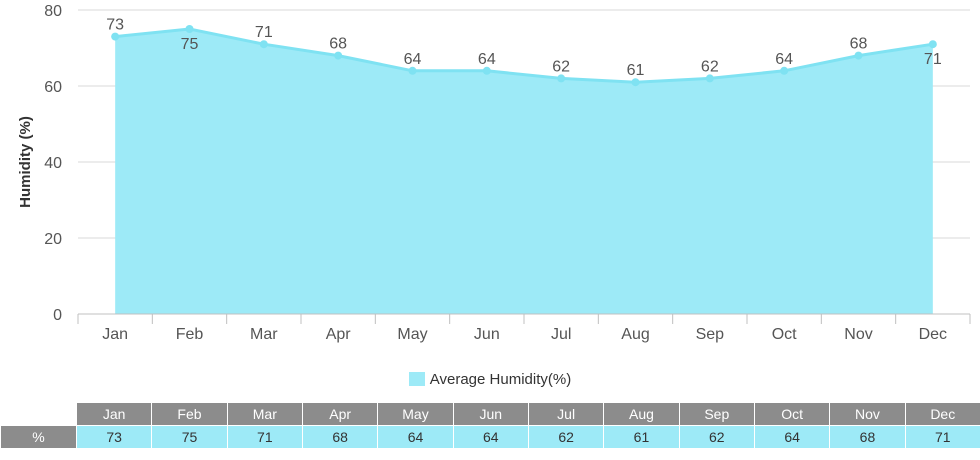 The height and width of the screenshot is (460, 980). Describe the element at coordinates (709, 78) in the screenshot. I see `data-point-sep` at that location.